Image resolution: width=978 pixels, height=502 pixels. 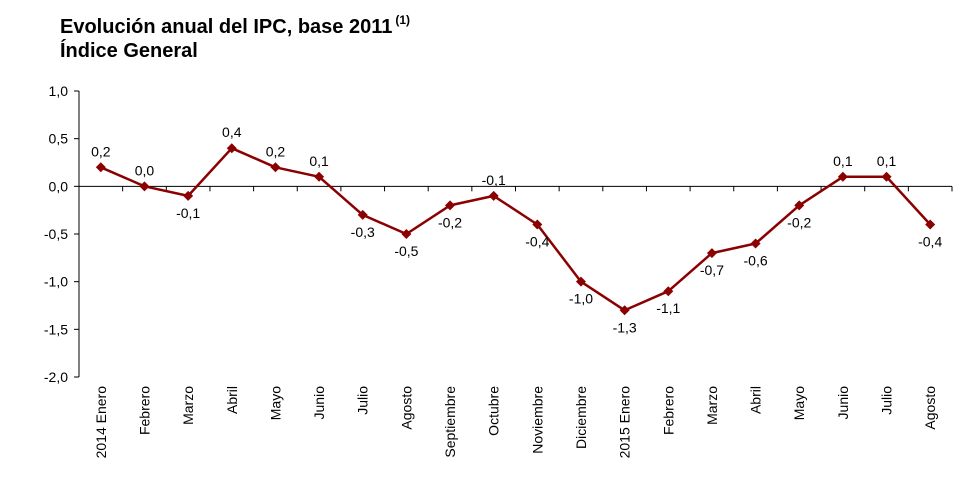 What do you see at coordinates (756, 261) in the screenshot?
I see `data-label: -0,6` at bounding box center [756, 261].